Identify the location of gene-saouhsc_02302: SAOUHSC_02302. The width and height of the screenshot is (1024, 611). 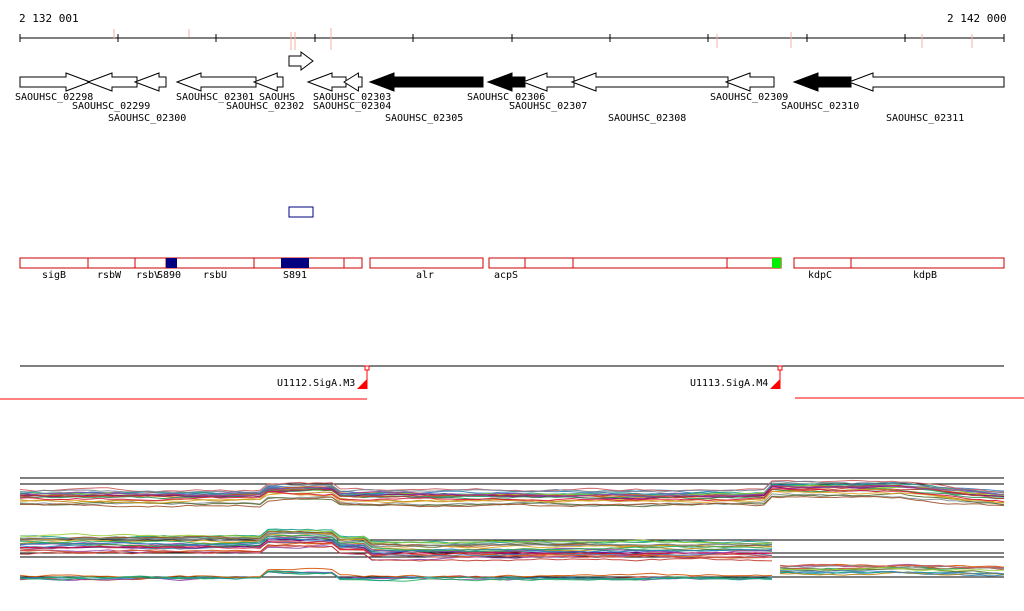
(265, 92).